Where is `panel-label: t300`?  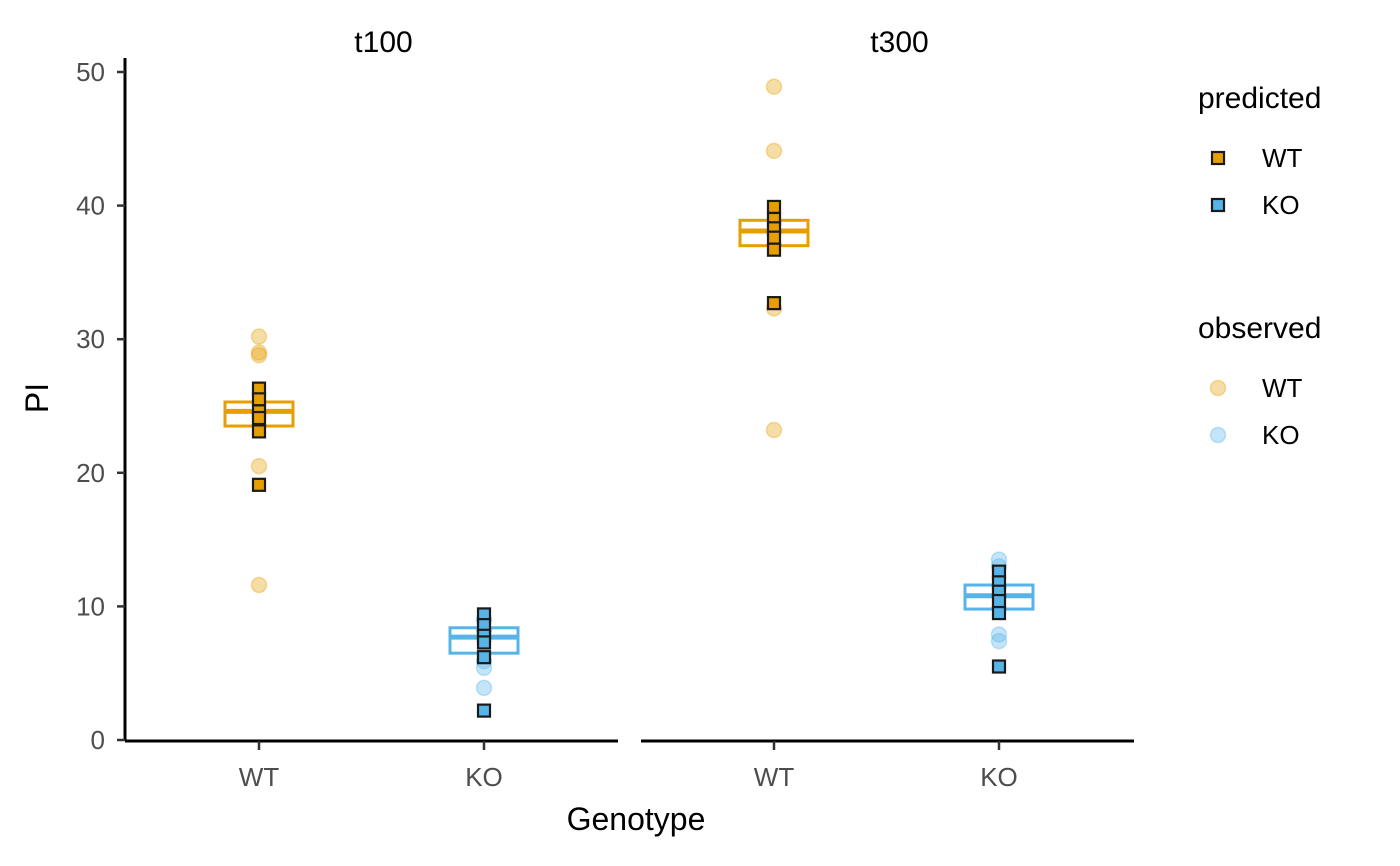 panel-label: t300 is located at coordinates (899, 42).